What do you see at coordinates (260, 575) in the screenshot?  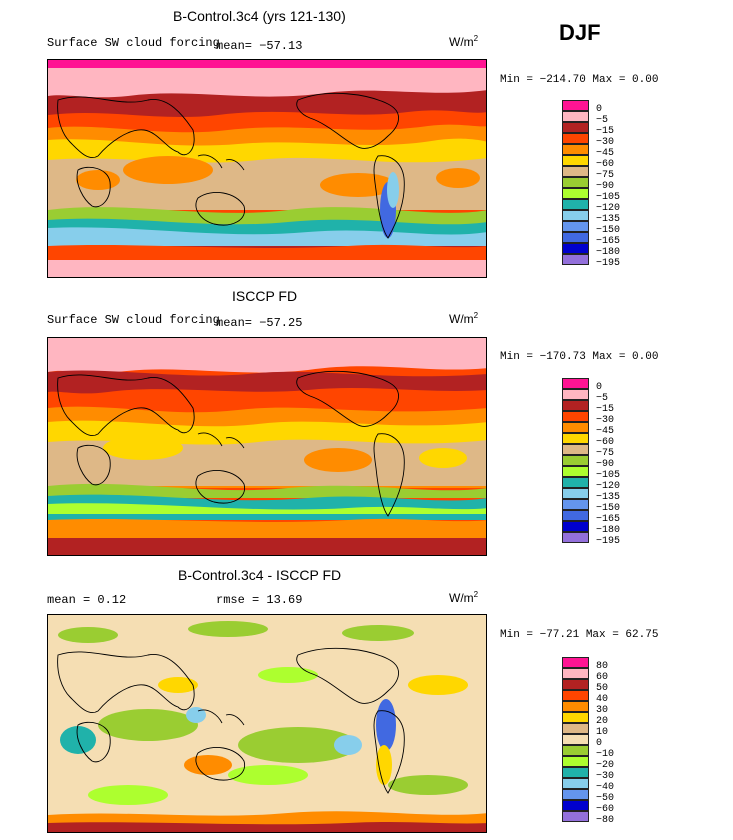 I see `panel3-title: B-Control.3c4 - ISCCP FD` at bounding box center [260, 575].